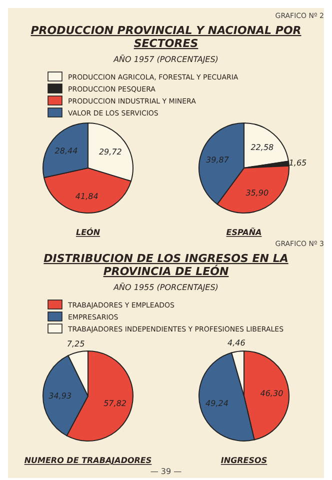  I want to click on data-label: 41,84, so click(86, 196).